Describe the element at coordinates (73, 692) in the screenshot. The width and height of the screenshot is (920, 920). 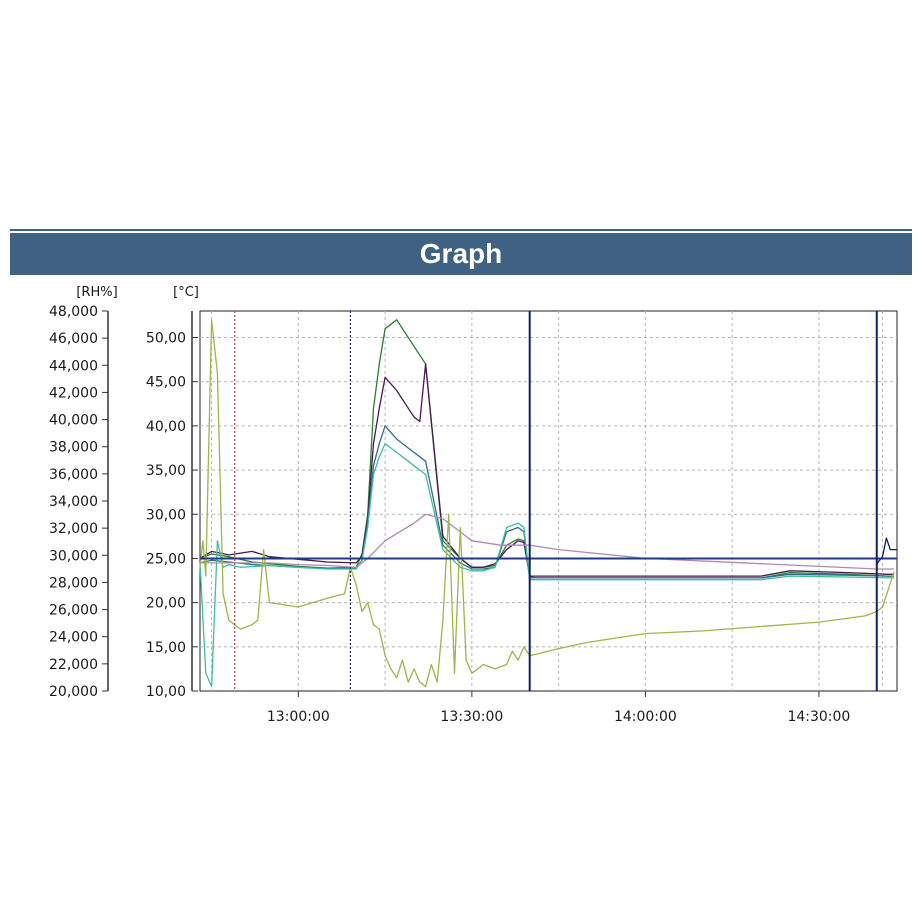
I see `left-axis-tick-label: 20,000` at that location.